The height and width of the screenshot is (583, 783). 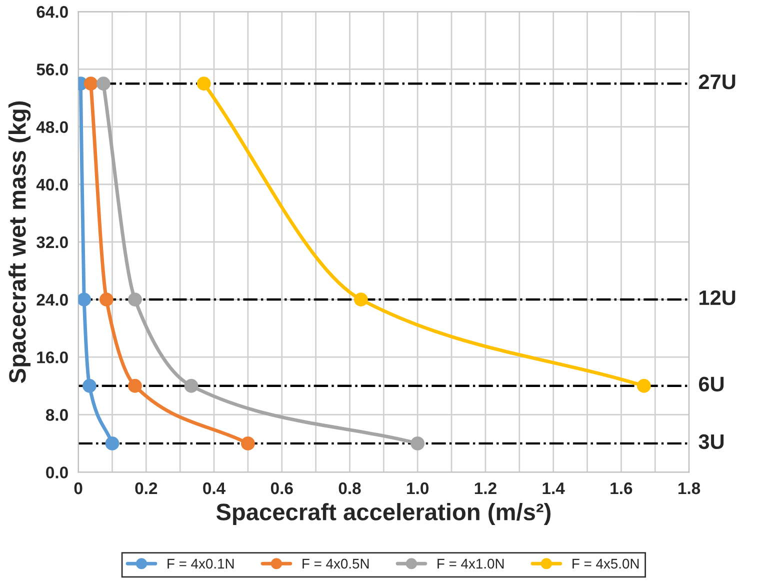 I want to click on x-tick-label: 0.2, so click(x=146, y=488).